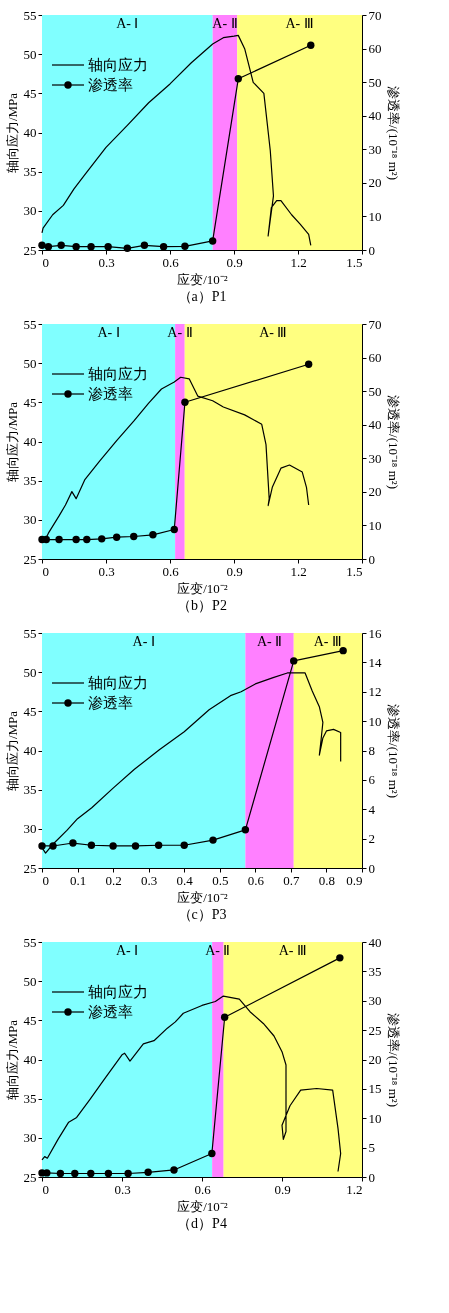 The width and height of the screenshot is (449, 1313). Describe the element at coordinates (354, 262) in the screenshot. I see `x-tick-label: 1.5` at that location.